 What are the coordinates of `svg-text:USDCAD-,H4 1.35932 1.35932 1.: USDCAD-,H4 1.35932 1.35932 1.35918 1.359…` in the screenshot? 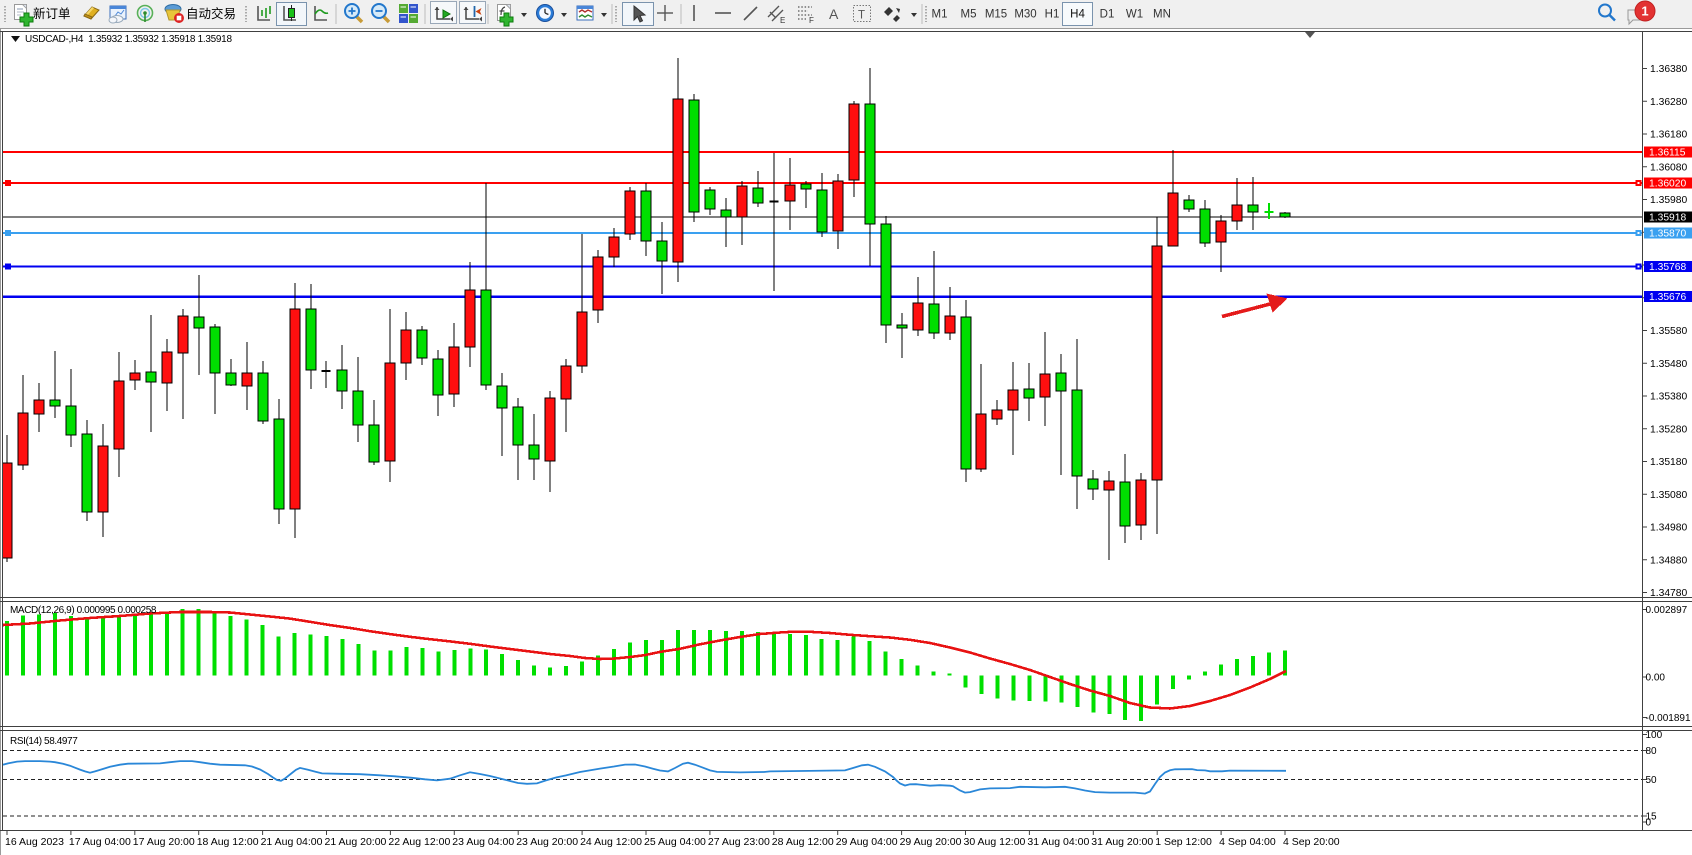 It's located at (128, 39).